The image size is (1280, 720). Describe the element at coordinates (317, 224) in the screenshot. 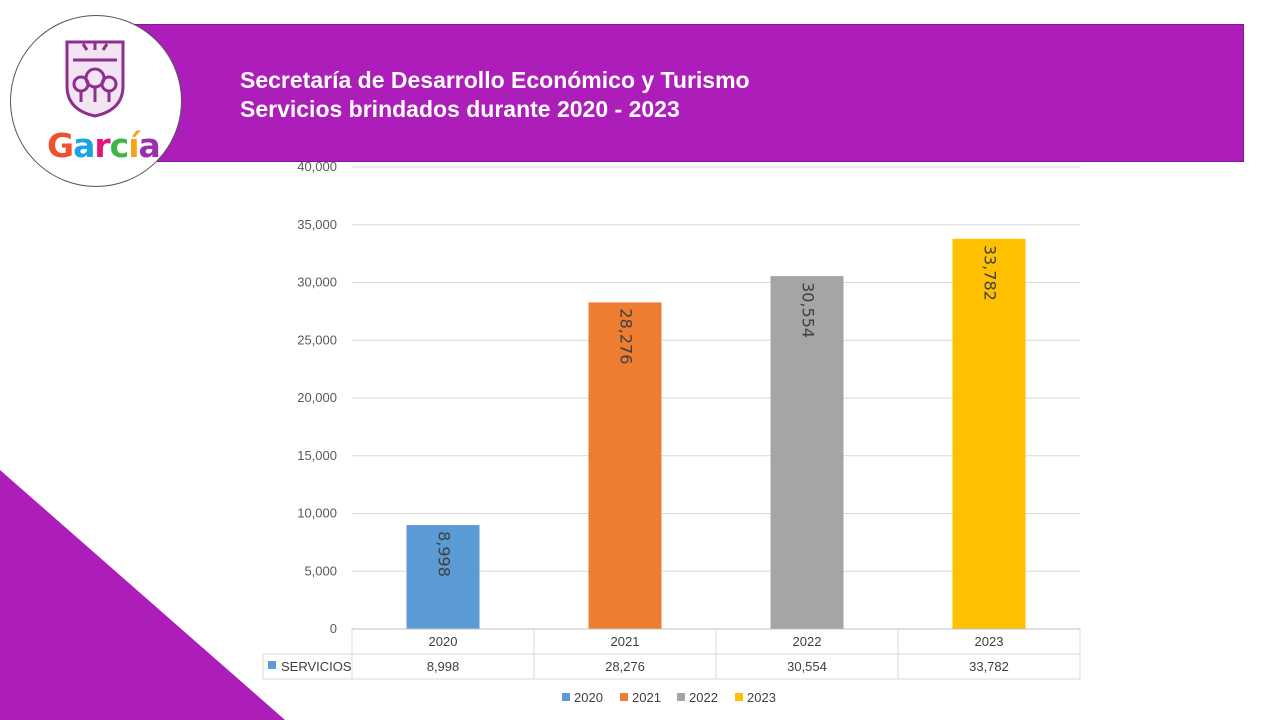

I see `y-tick-label: 35,000` at that location.